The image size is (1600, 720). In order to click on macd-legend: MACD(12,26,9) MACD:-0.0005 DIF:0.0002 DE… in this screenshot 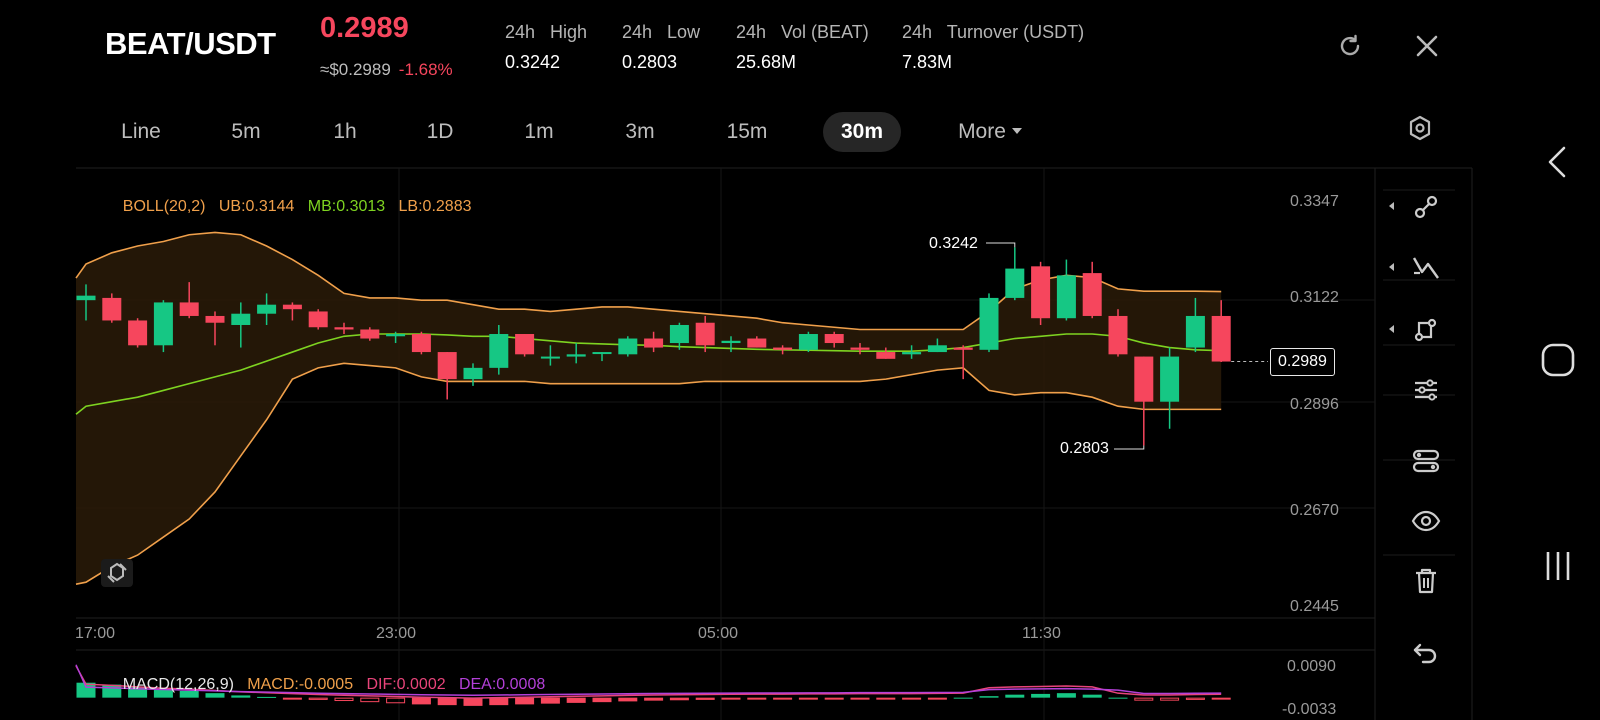, I will do `click(325, 685)`.